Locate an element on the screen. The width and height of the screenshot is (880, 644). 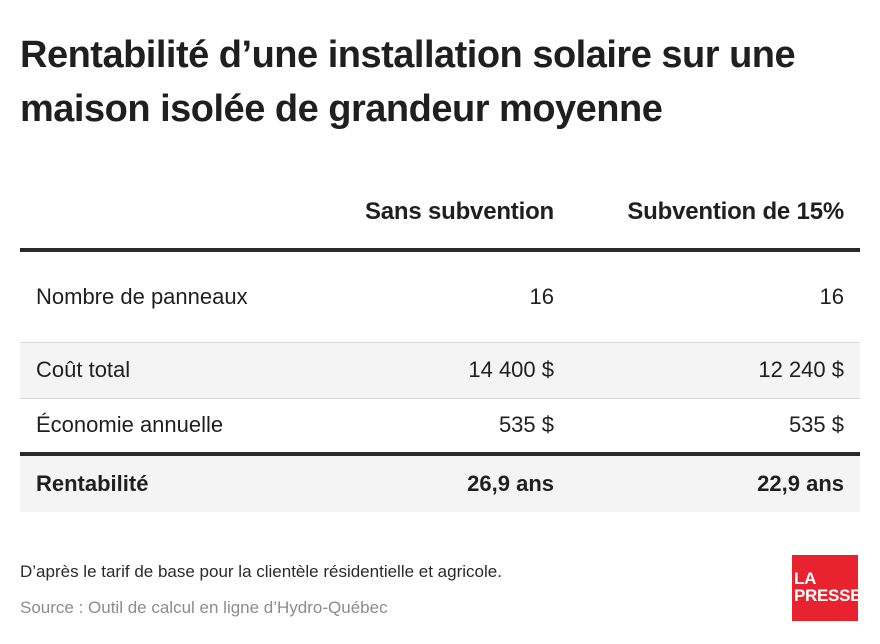
la-presse-logo: LA PRESSE is located at coordinates (827, 588).